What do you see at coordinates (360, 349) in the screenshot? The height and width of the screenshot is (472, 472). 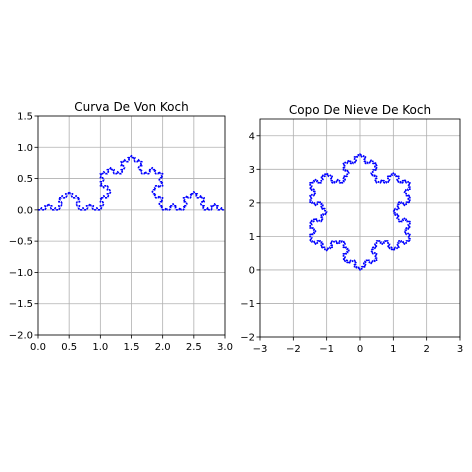 I see `x-tick-label: 0` at bounding box center [360, 349].